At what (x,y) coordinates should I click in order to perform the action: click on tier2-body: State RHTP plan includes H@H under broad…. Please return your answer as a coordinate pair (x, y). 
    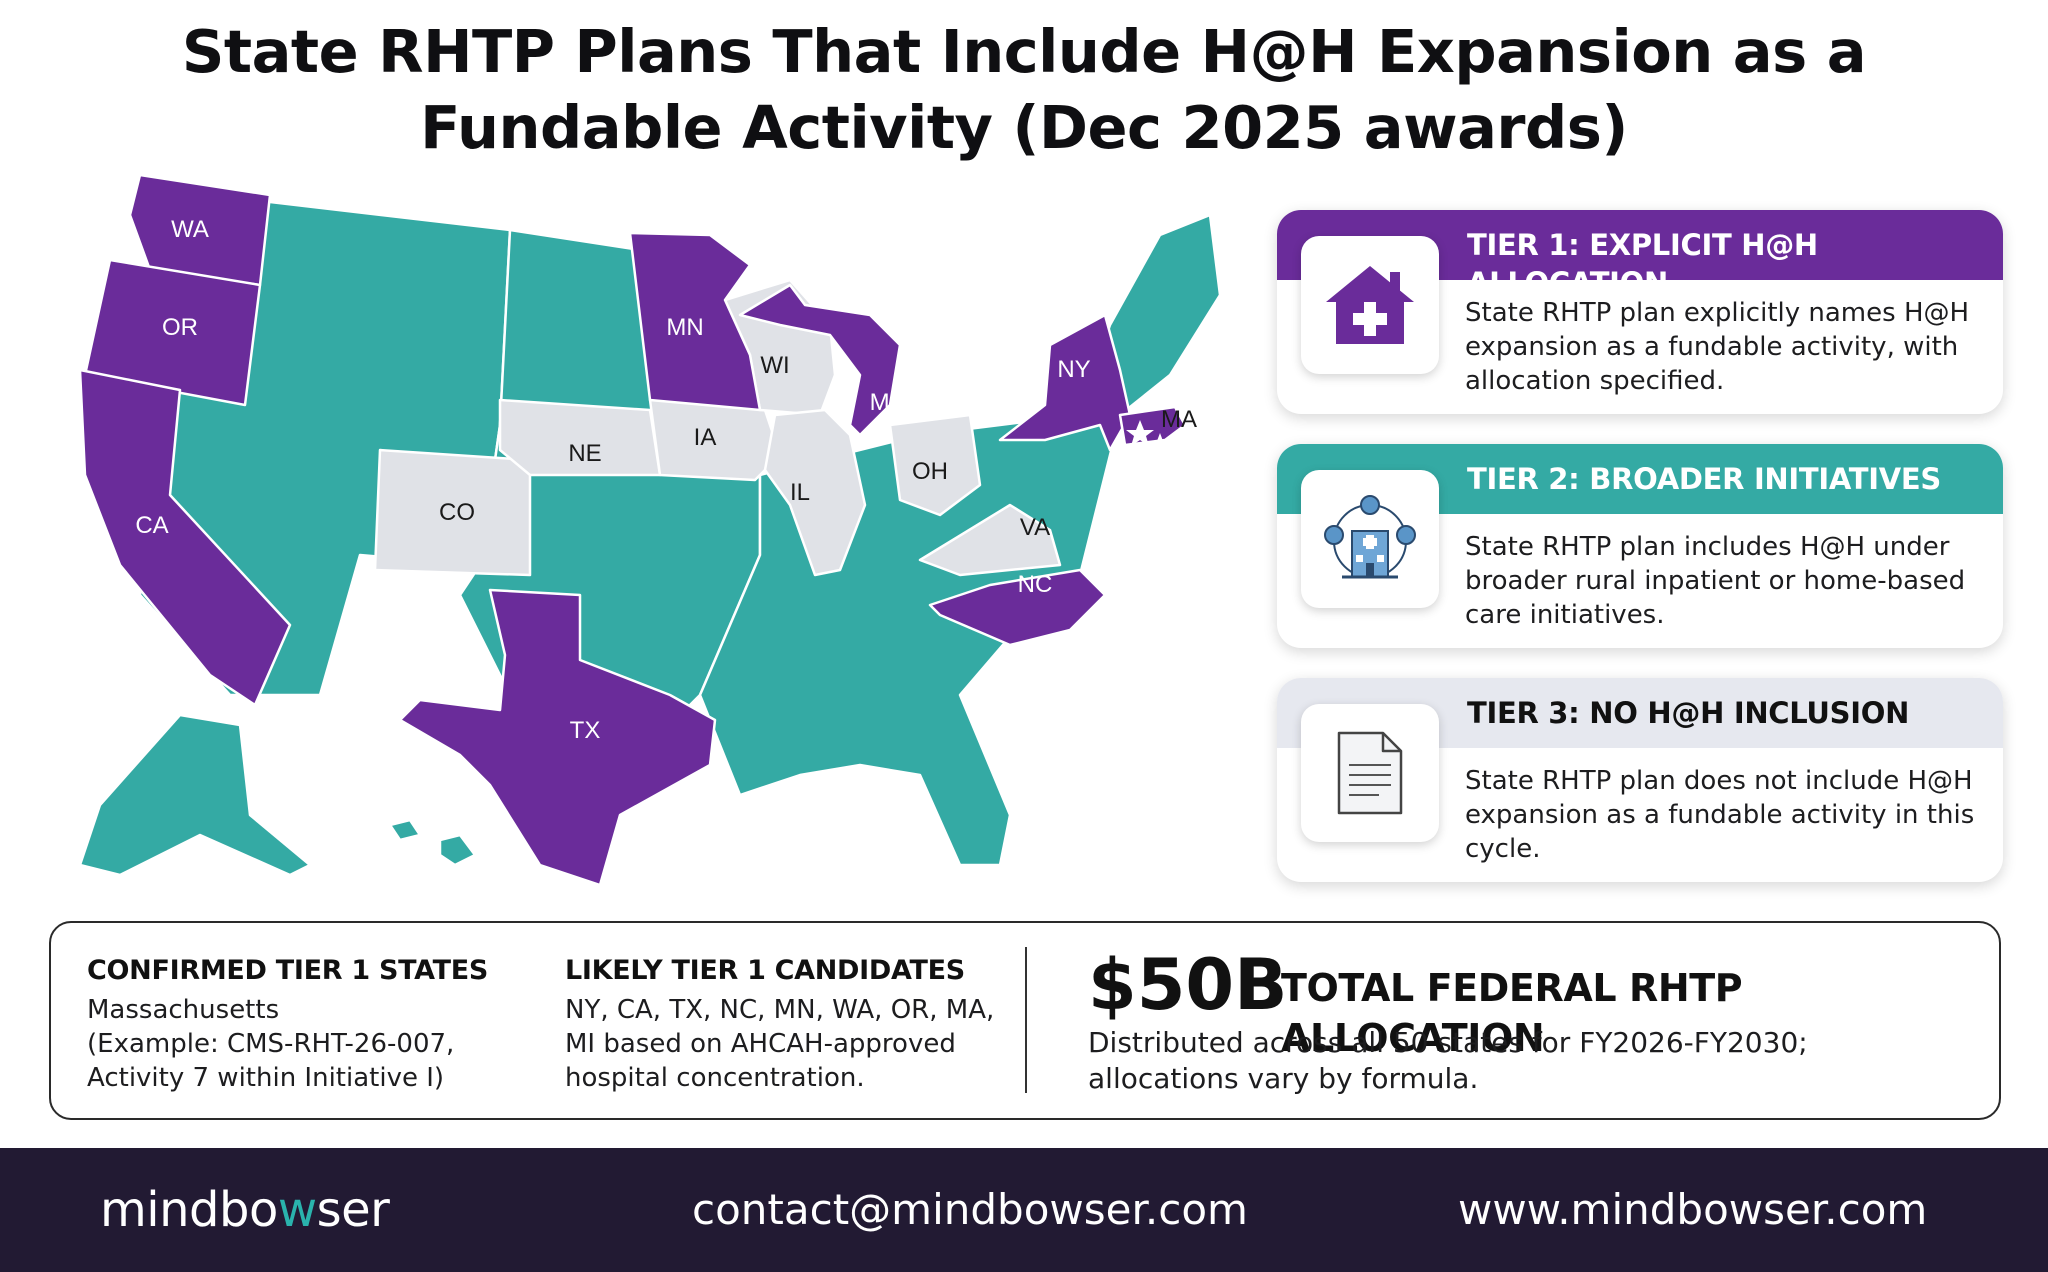
    Looking at the image, I should click on (1715, 581).